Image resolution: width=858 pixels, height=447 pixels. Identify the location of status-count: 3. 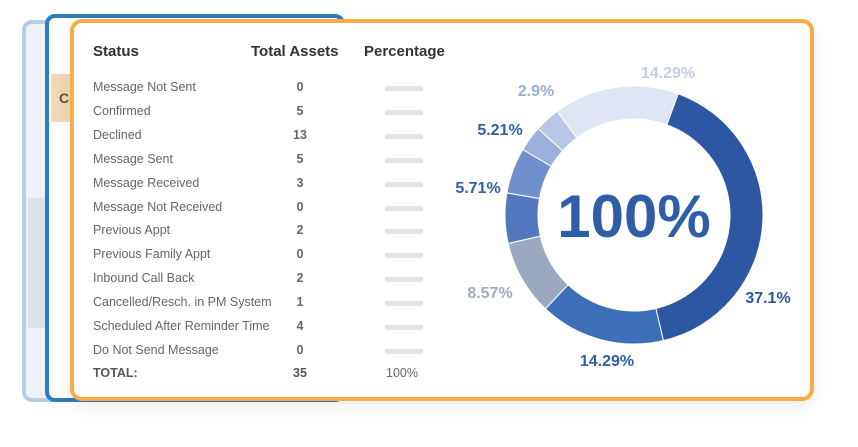
(300, 182).